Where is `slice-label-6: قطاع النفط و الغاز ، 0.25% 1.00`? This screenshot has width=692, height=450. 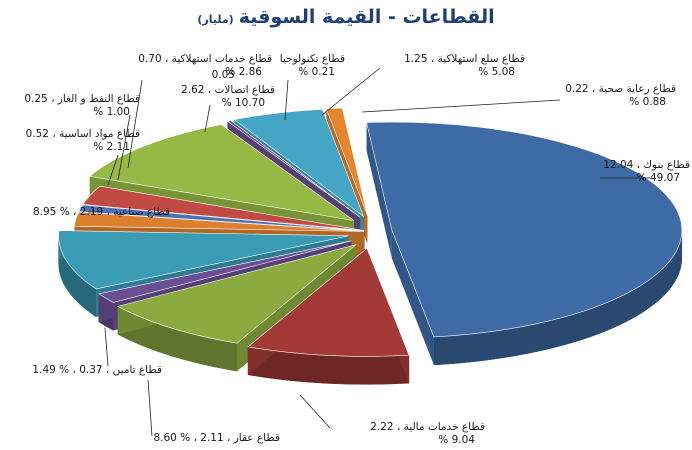
slice-label-6: قطاع النفط و الغاز ، 0.25% 1.00 is located at coordinates (82, 137).